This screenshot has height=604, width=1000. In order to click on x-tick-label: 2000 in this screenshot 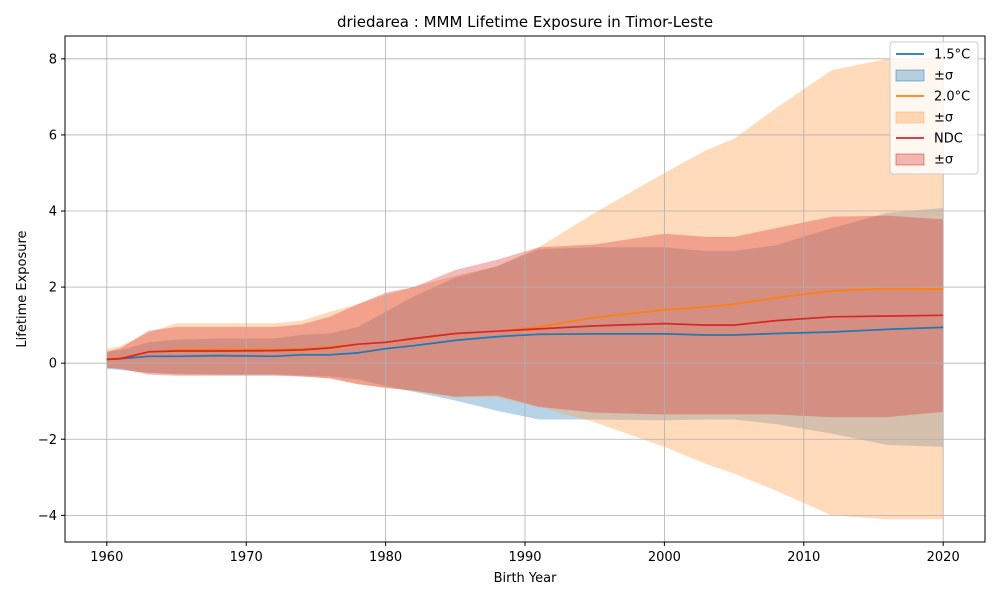, I will do `click(664, 557)`.